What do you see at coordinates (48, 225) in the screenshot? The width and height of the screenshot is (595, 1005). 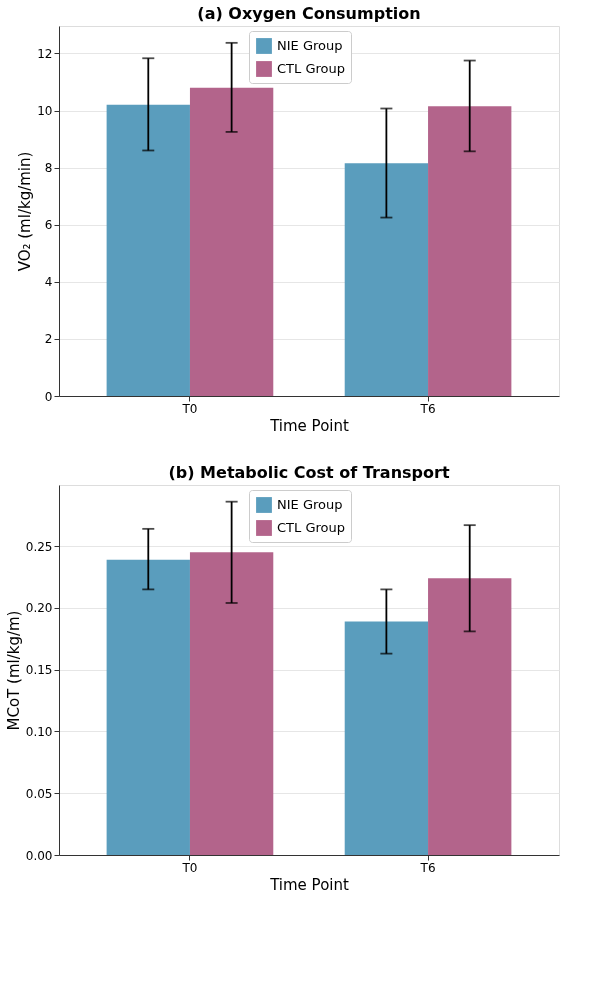 I see `y-tick-label: 6` at bounding box center [48, 225].